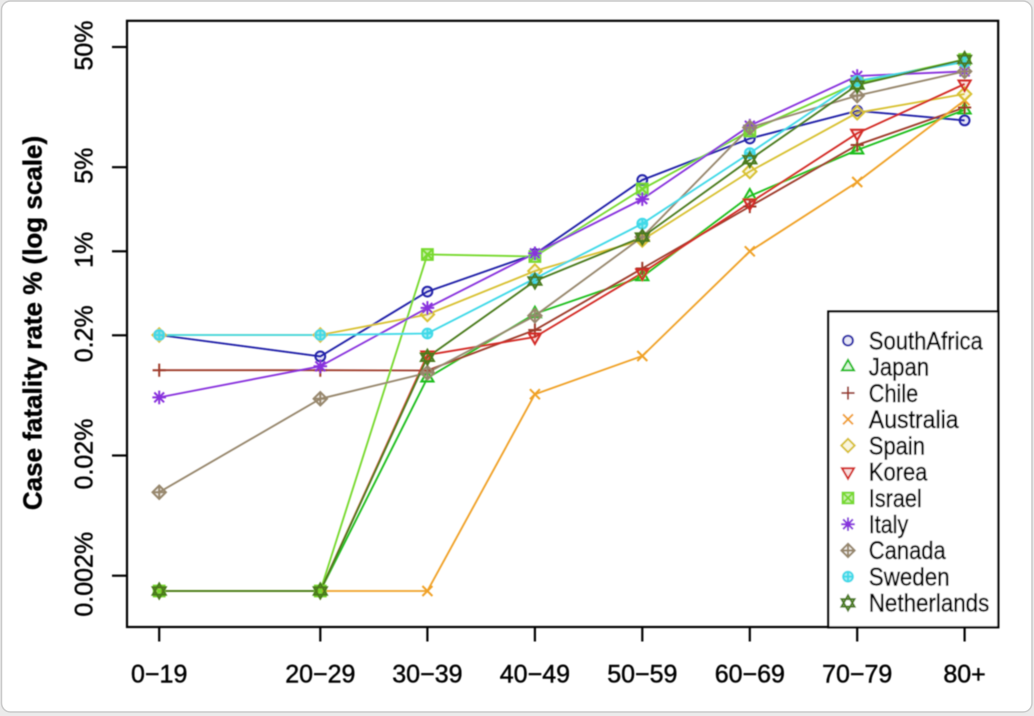 This screenshot has width=1034, height=716. What do you see at coordinates (159, 674) in the screenshot?
I see `svg-text: 0−19` at bounding box center [159, 674].